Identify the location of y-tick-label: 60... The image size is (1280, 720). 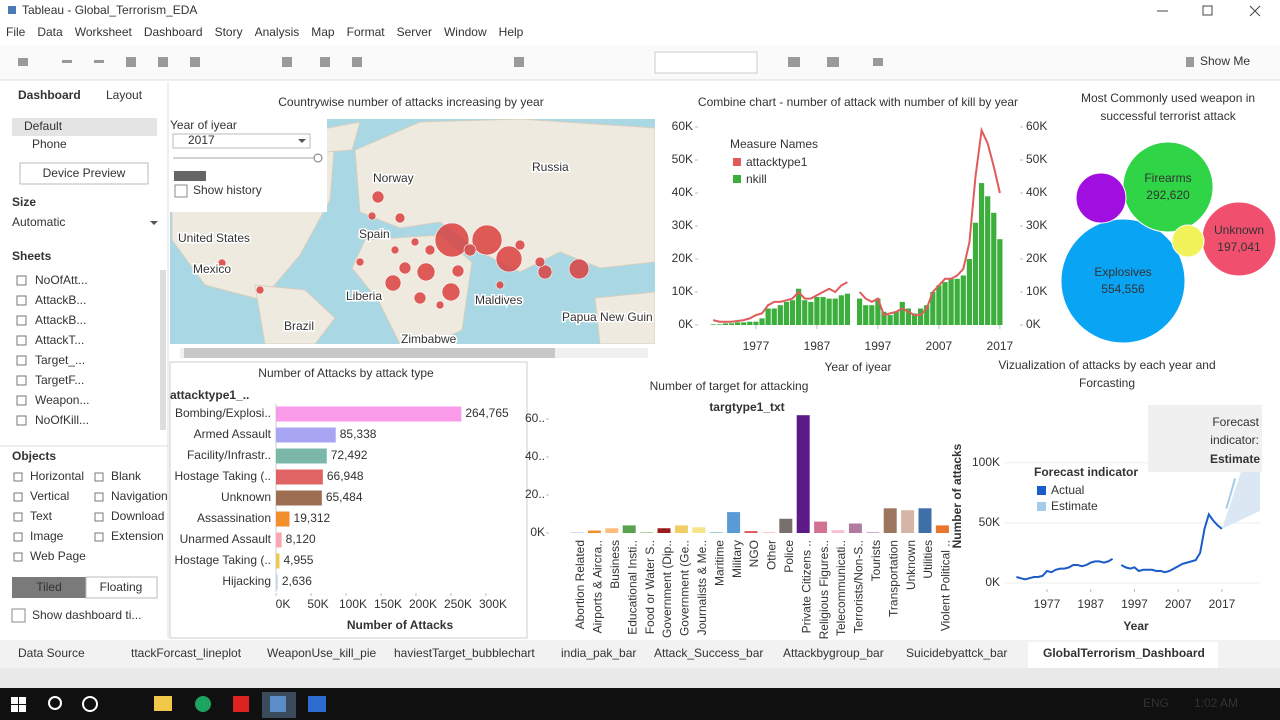
(535, 418).